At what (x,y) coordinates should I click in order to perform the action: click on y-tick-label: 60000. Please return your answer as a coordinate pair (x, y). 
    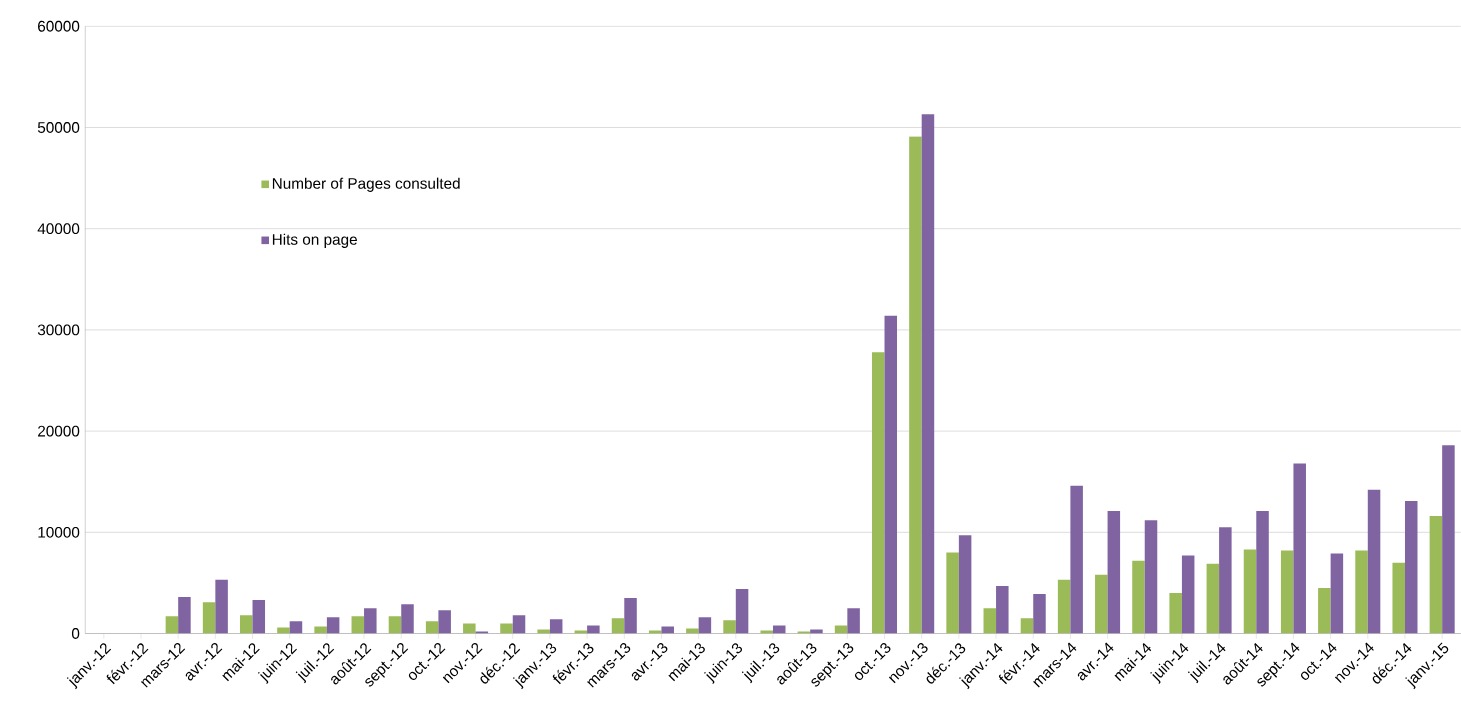
    Looking at the image, I should click on (59, 26).